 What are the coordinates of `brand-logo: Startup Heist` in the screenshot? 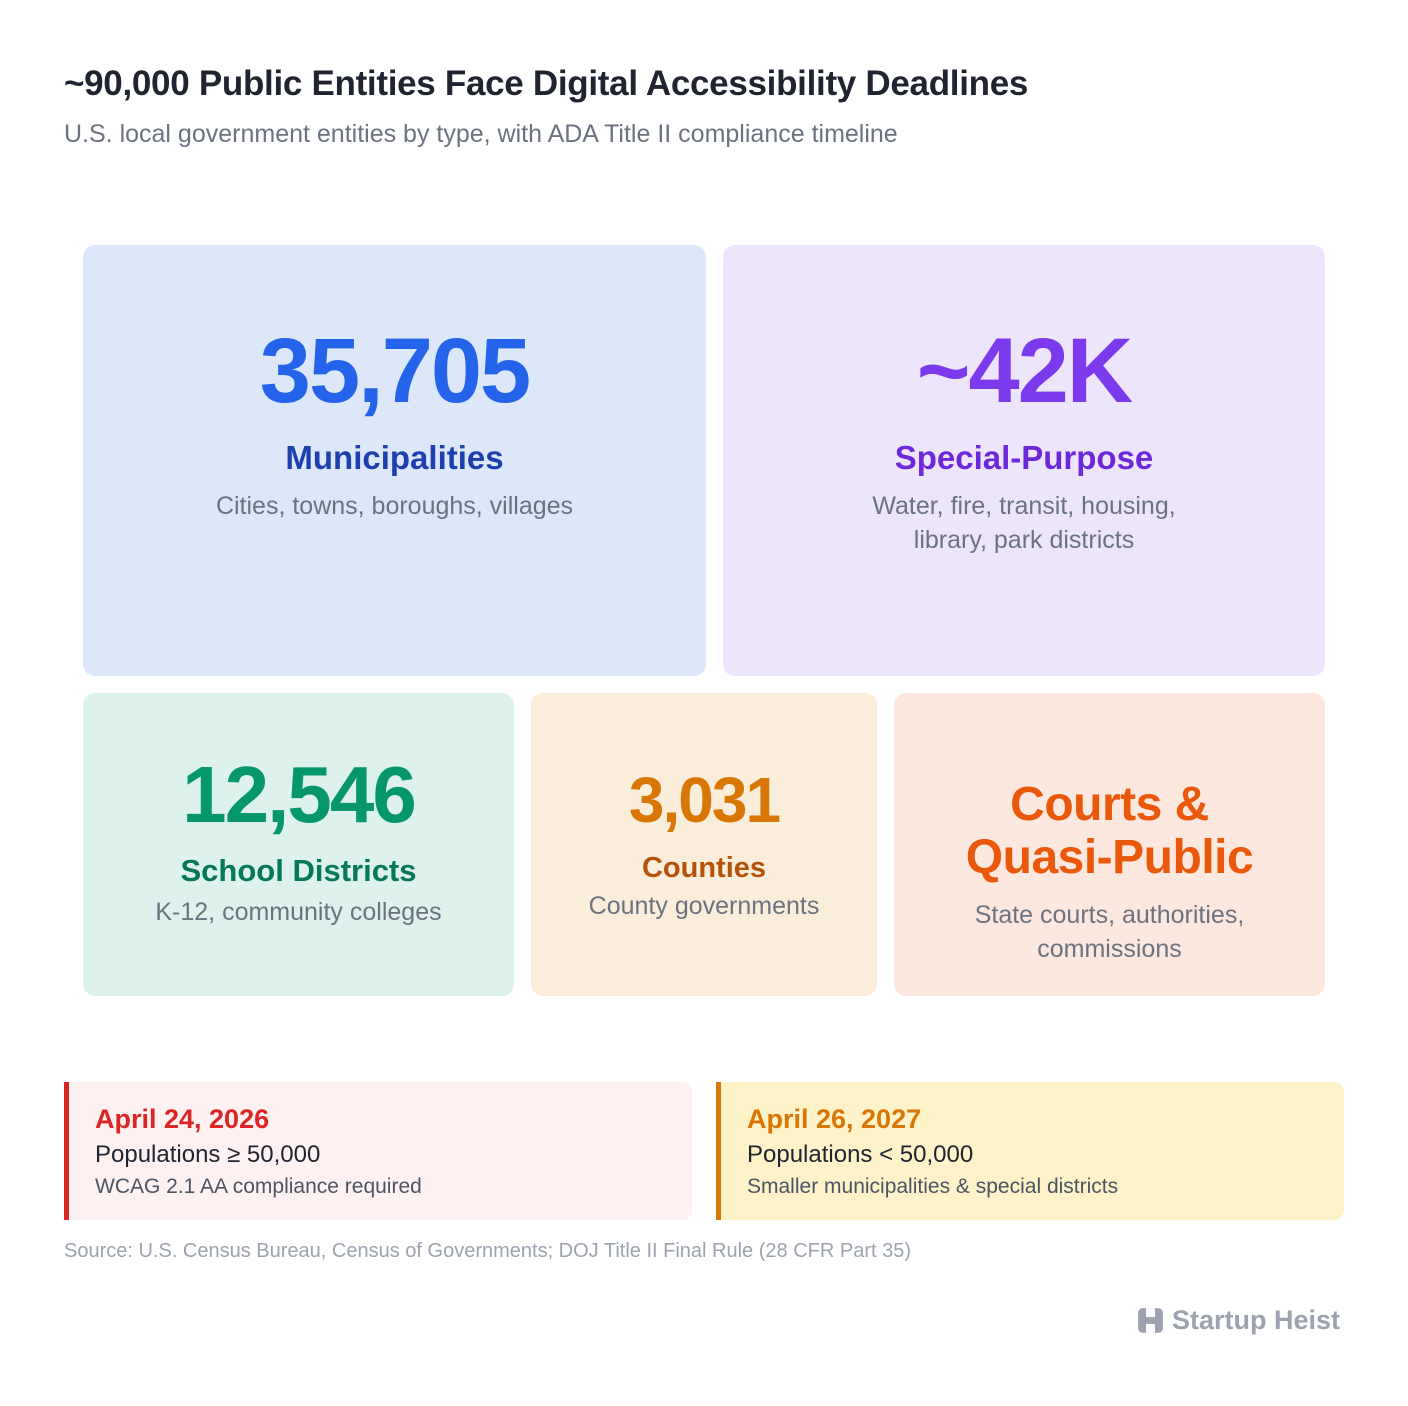 It's located at (1238, 1320).